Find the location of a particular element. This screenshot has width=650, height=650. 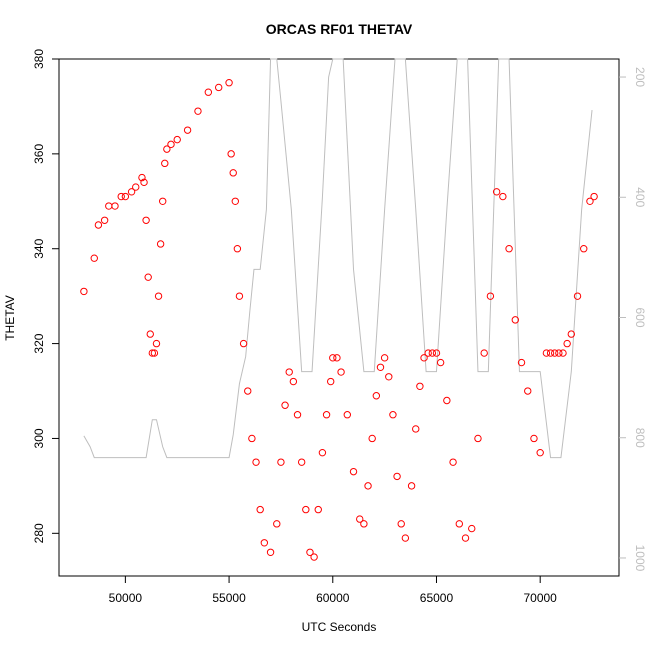

y-axis-label: THETAV is located at coordinates (10, 318).